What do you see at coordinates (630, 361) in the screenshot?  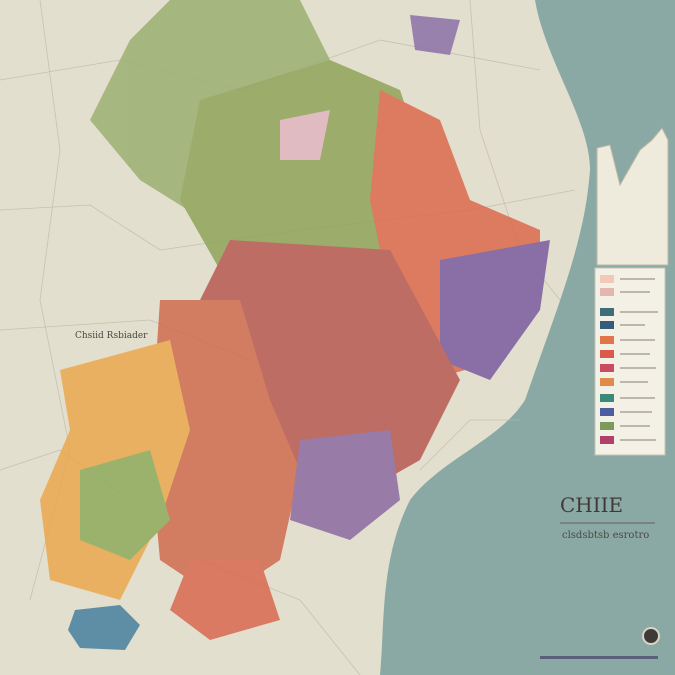 I see `legend` at bounding box center [630, 361].